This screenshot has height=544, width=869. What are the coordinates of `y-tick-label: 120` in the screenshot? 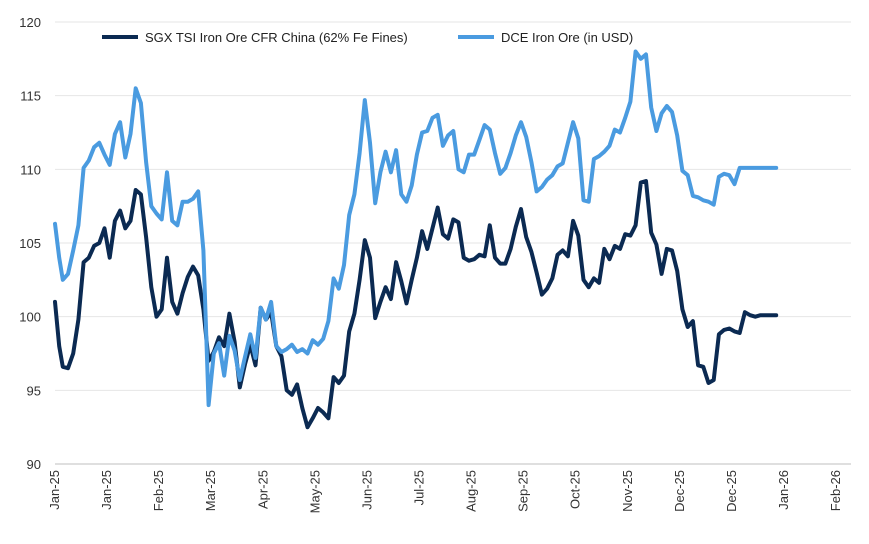 It's located at (30, 22).